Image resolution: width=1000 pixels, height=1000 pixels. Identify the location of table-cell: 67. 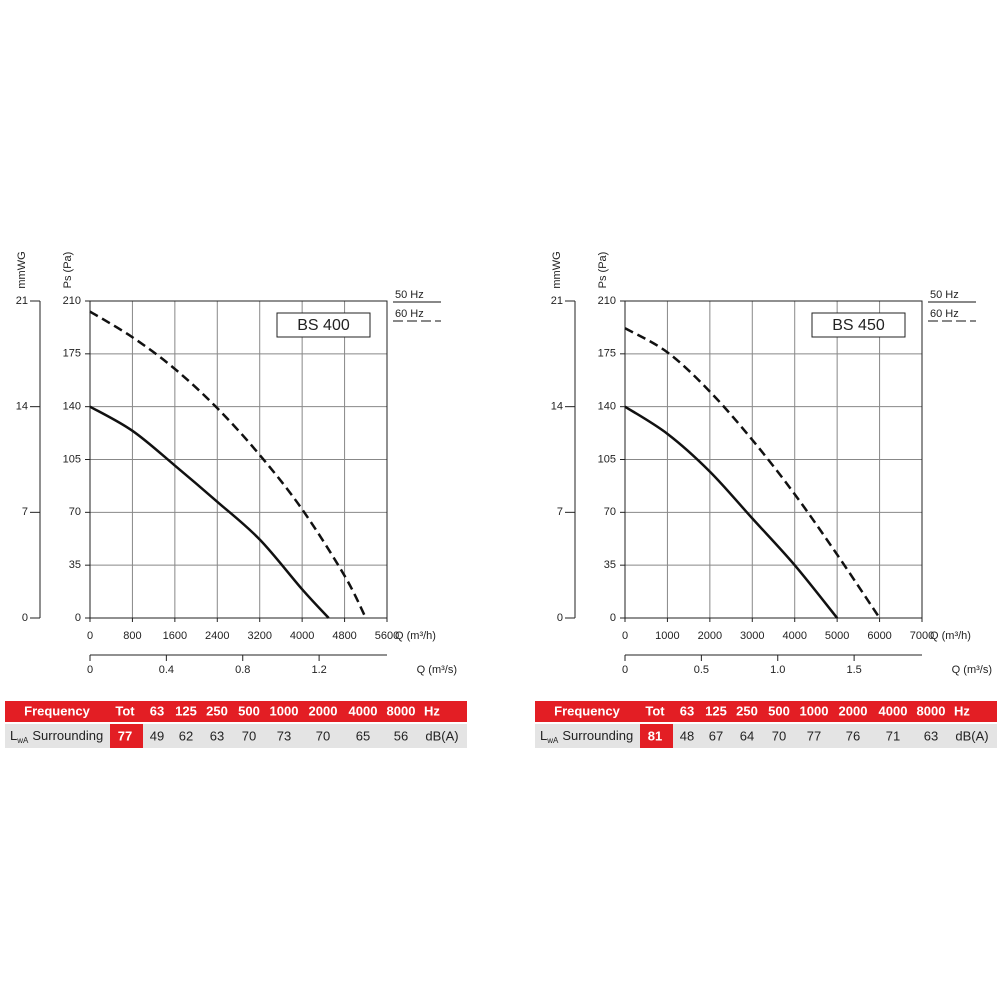
(716, 735).